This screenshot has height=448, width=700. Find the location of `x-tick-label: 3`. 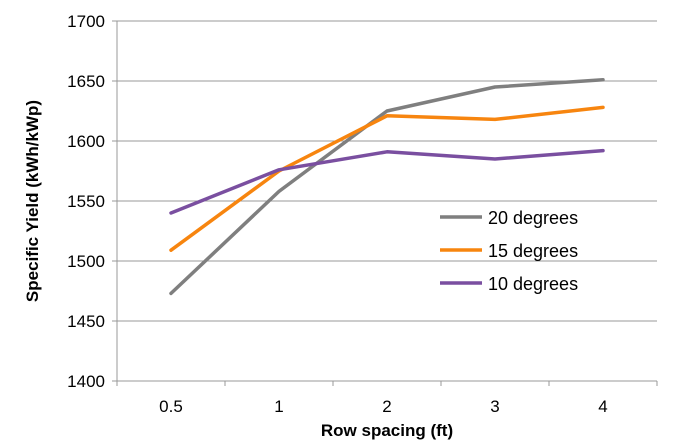

x-tick-label: 3 is located at coordinates (494, 406).